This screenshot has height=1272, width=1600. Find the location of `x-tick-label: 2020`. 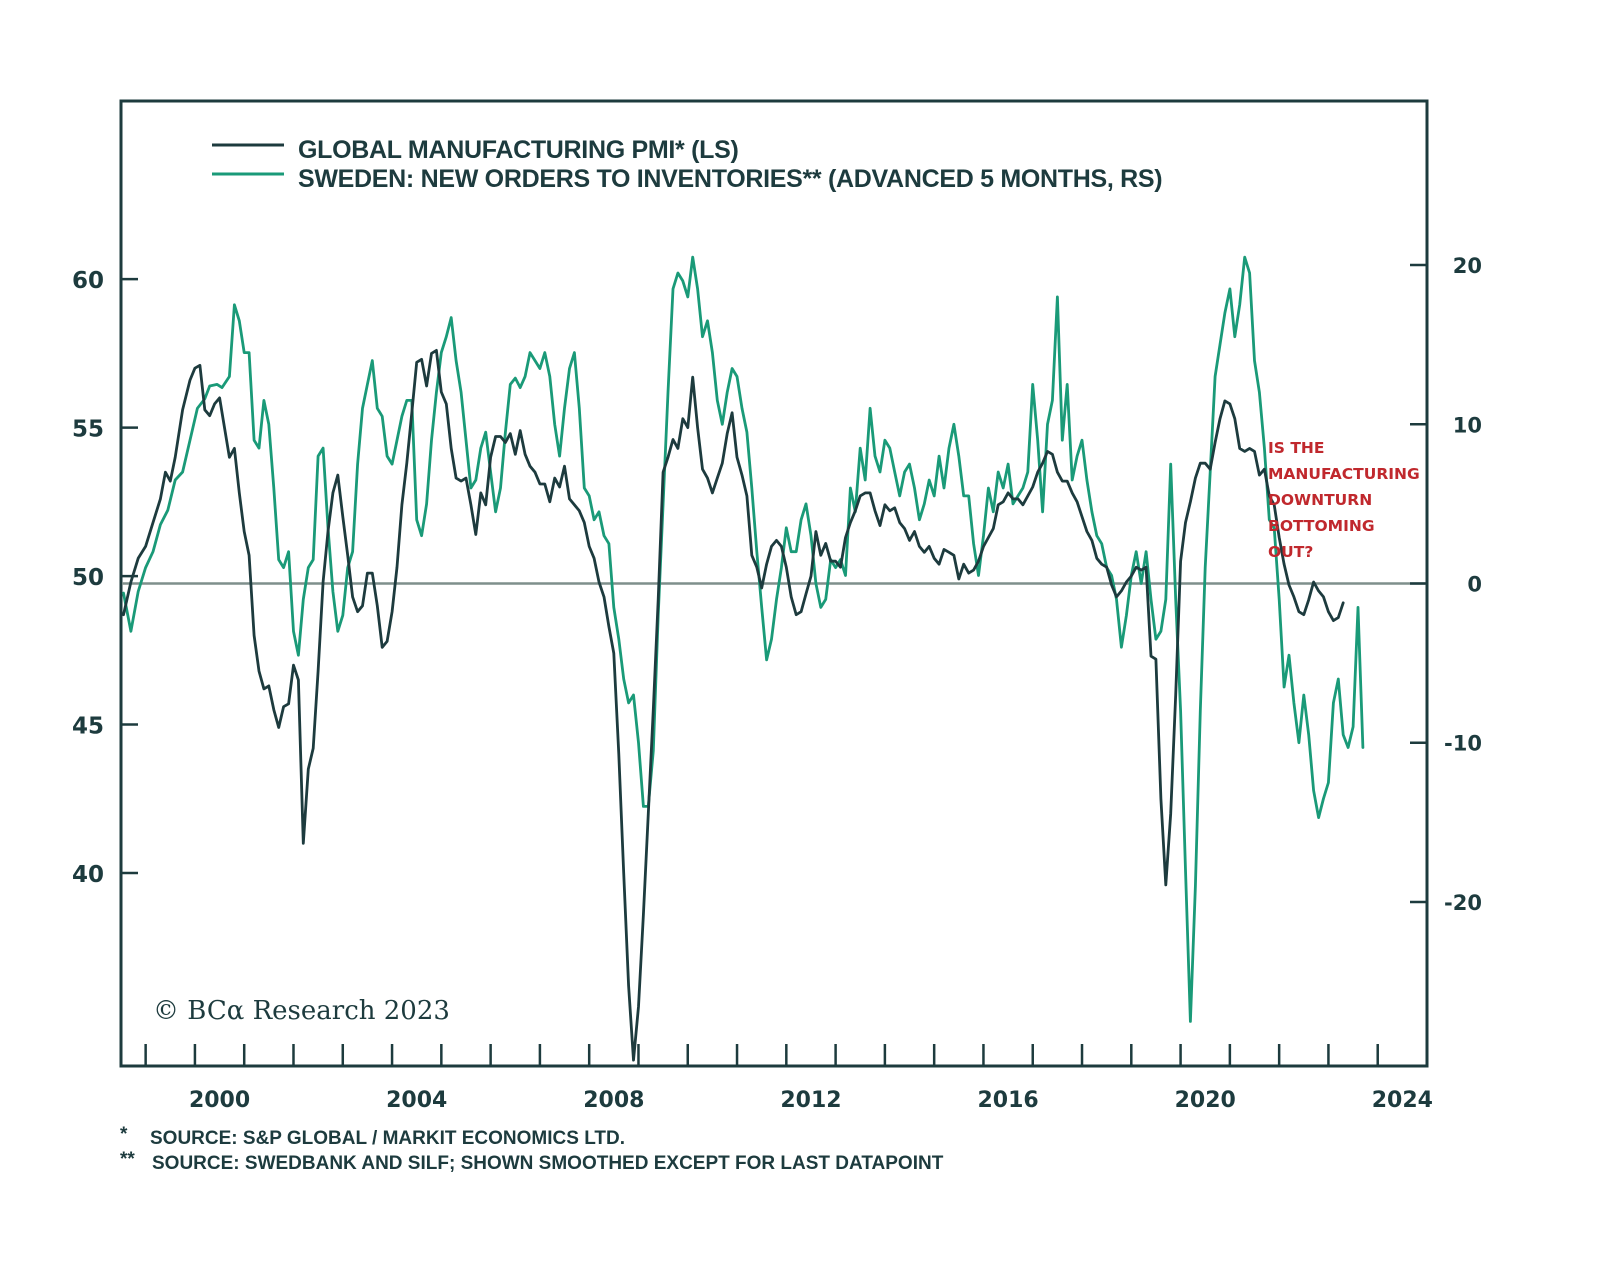

x-tick-label: 2020 is located at coordinates (1205, 1100).